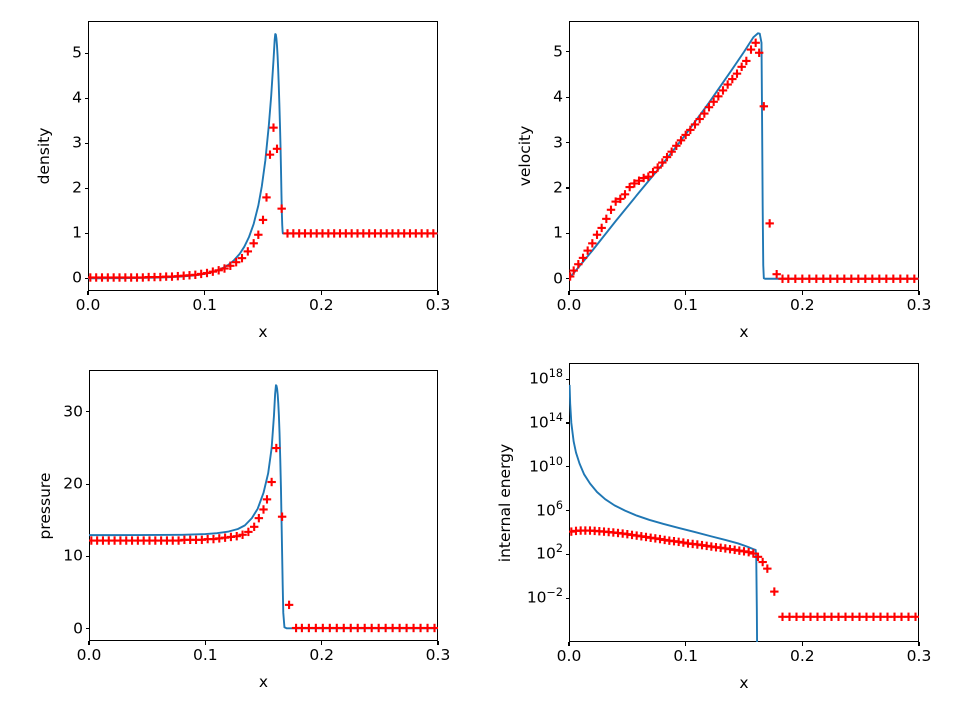 The height and width of the screenshot is (720, 960). What do you see at coordinates (744, 332) in the screenshot?
I see `xaxis-title-velocity: x` at bounding box center [744, 332].